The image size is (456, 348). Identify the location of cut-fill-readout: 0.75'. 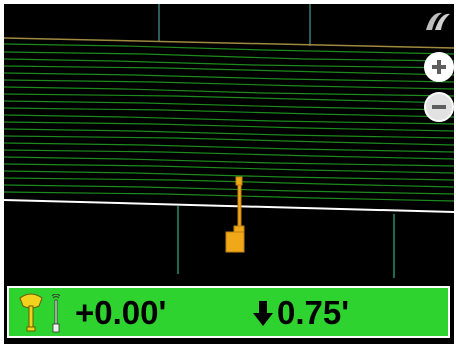
(301, 313).